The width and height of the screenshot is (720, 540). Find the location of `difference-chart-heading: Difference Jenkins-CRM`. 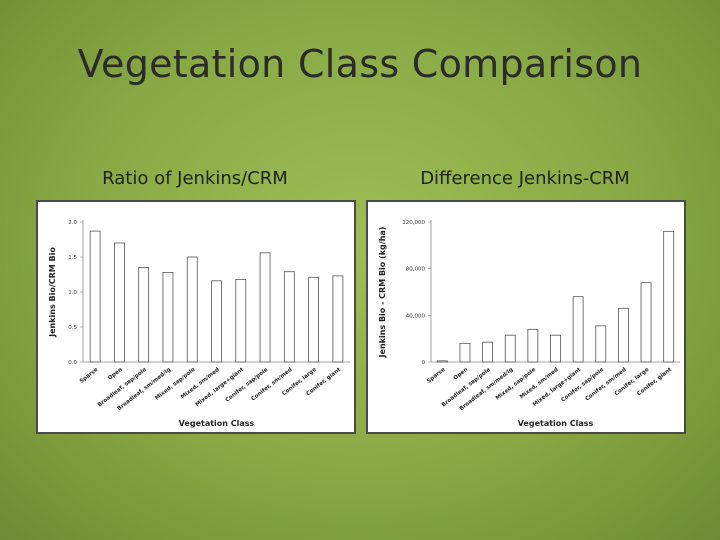

difference-chart-heading: Difference Jenkins-CRM is located at coordinates (525, 178).